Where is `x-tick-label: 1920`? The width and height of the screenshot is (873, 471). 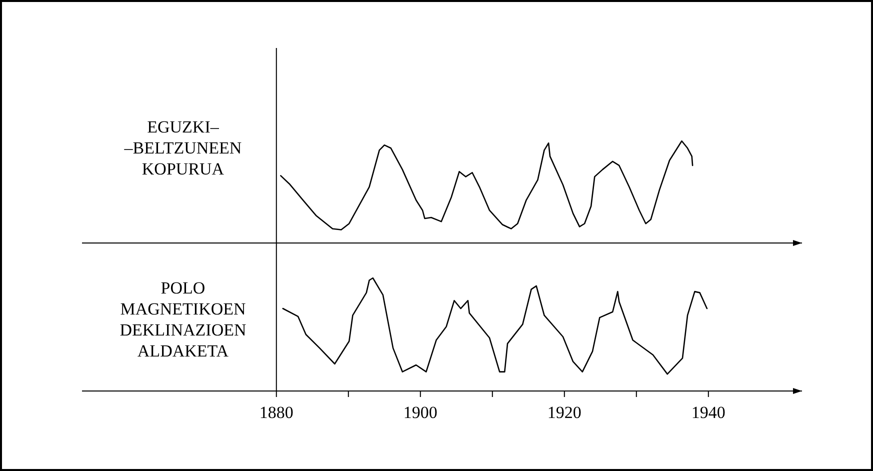 x-tick-label: 1920 is located at coordinates (564, 412).